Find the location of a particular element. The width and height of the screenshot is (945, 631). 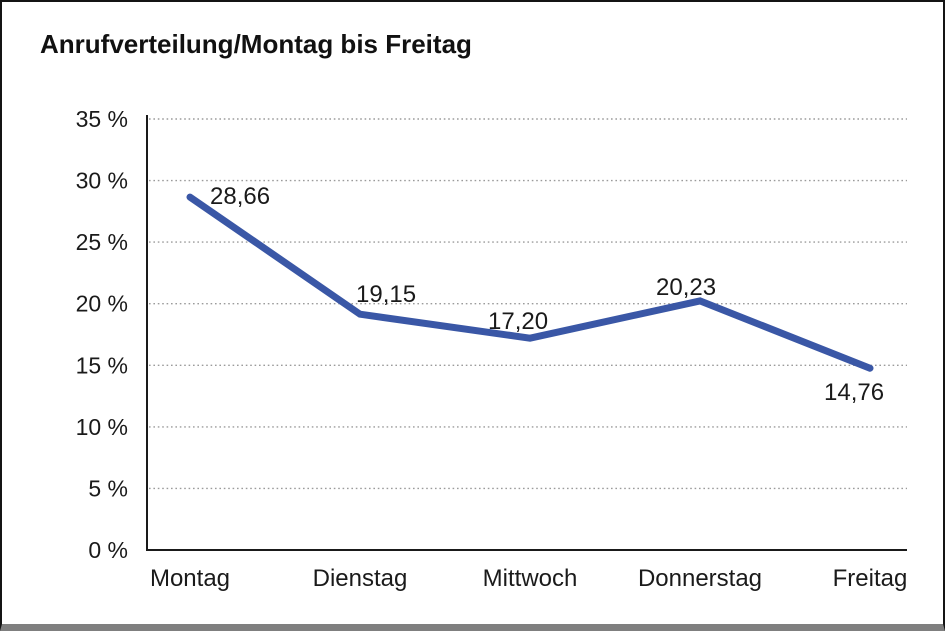

y-axis-tick-label: 35 % is located at coordinates (102, 119).